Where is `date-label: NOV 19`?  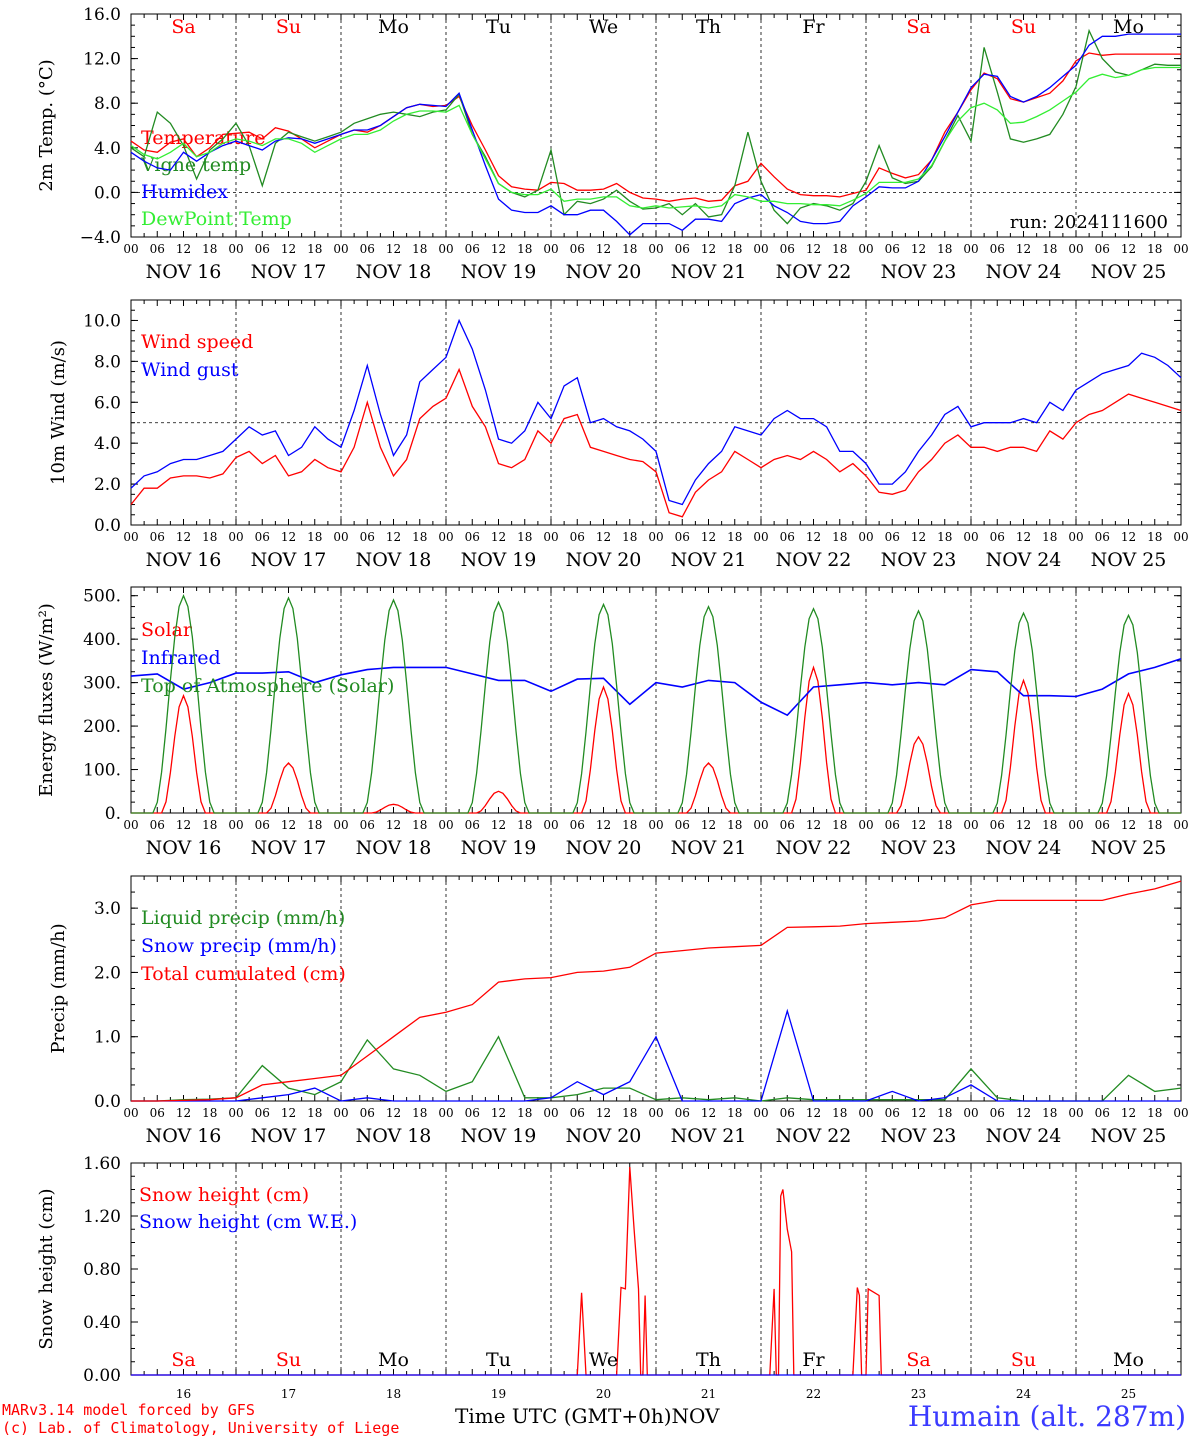
date-label: NOV 19 is located at coordinates (499, 848).